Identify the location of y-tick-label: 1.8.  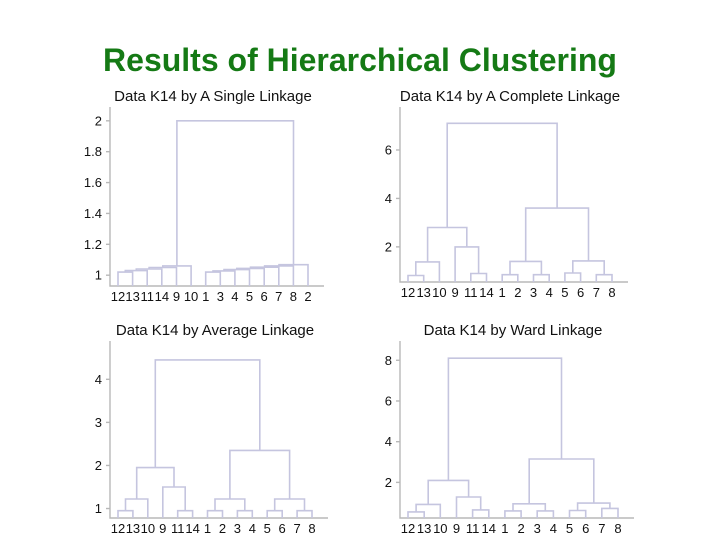
(93, 151).